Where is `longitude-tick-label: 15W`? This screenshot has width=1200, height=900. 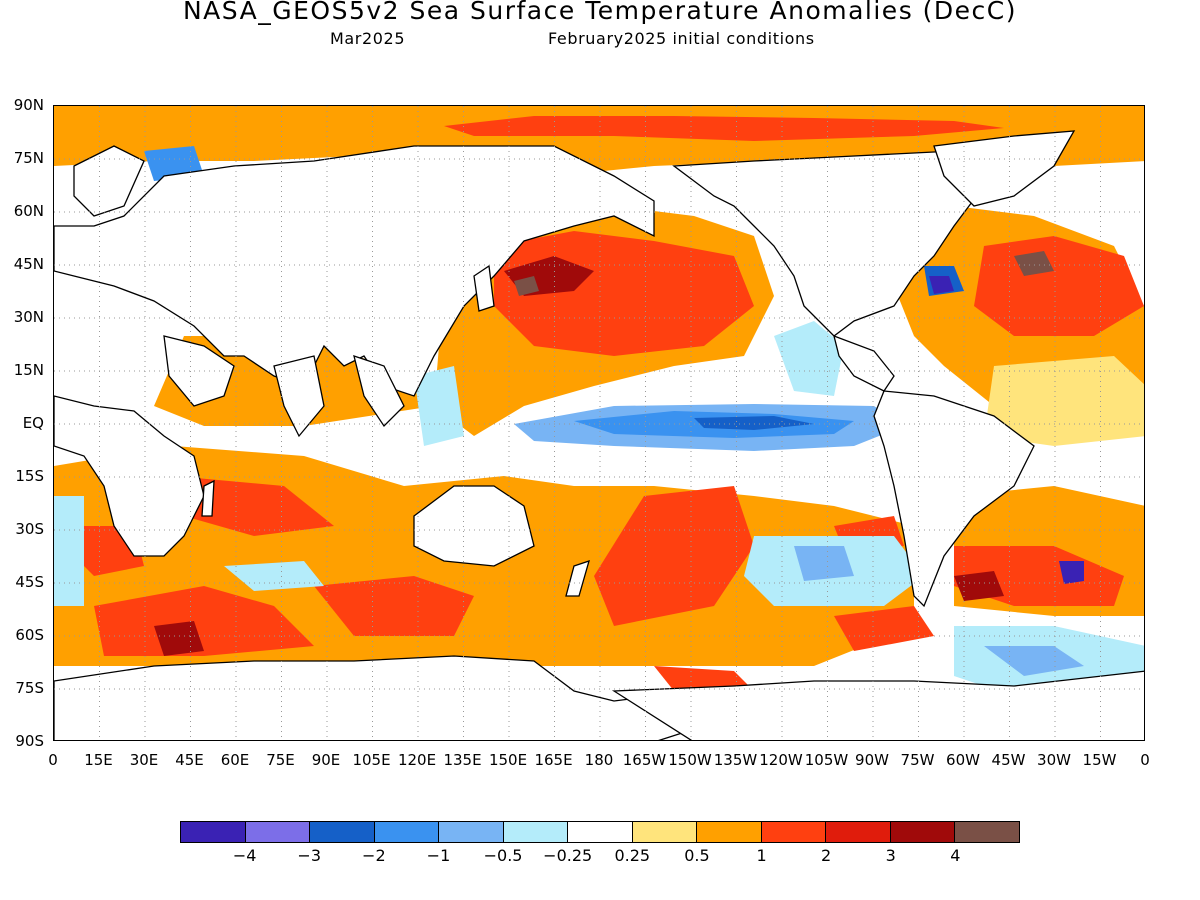 longitude-tick-label: 15W is located at coordinates (1099, 760).